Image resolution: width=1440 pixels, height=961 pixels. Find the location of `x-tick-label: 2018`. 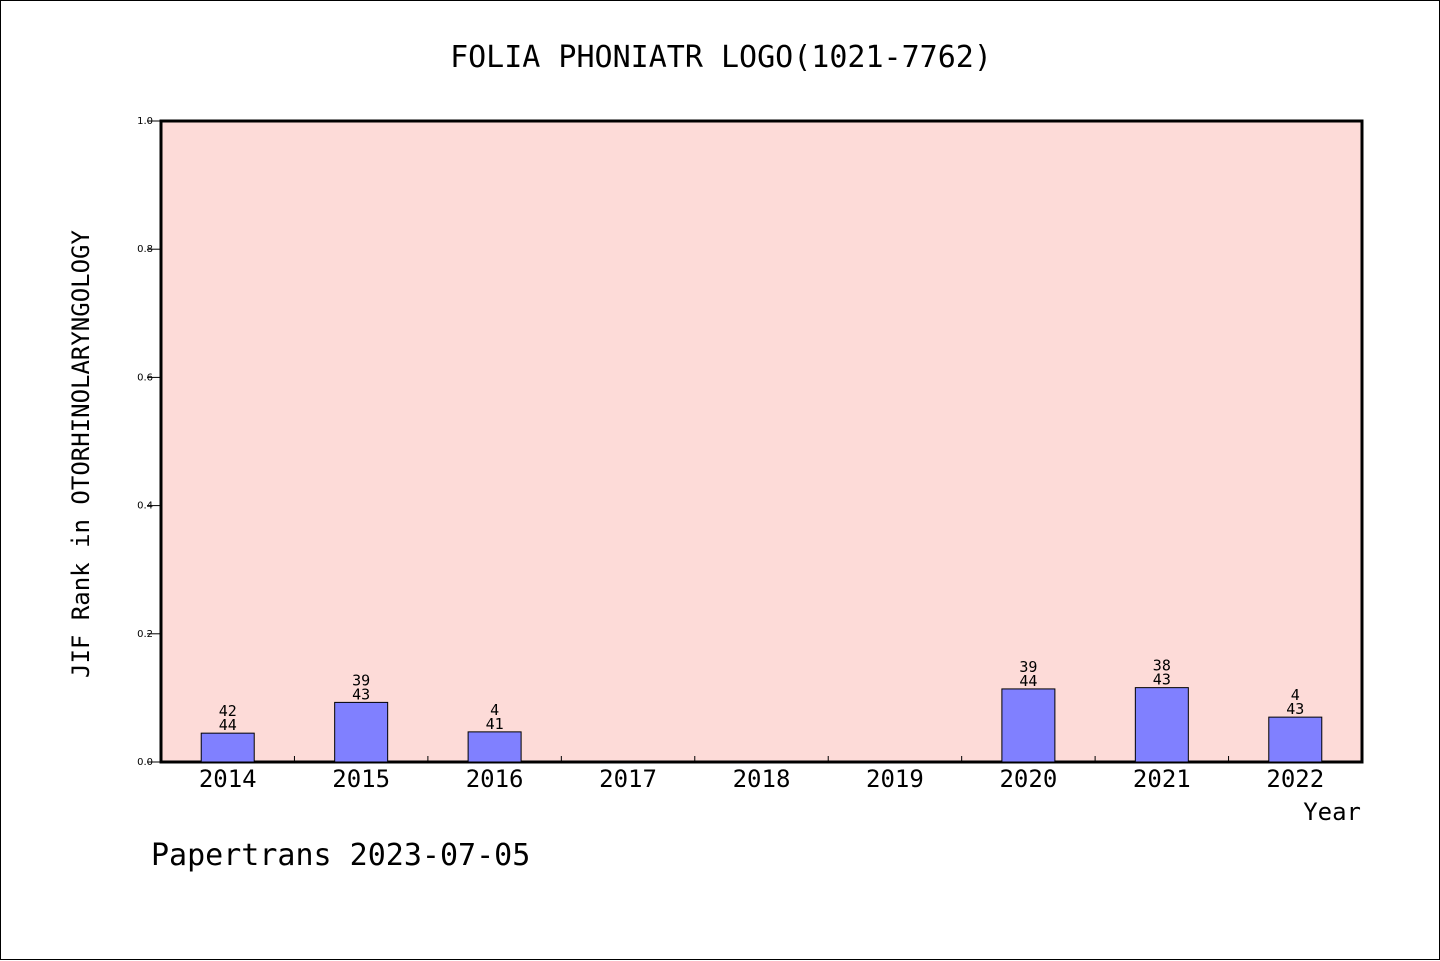

x-tick-label: 2018 is located at coordinates (762, 779).